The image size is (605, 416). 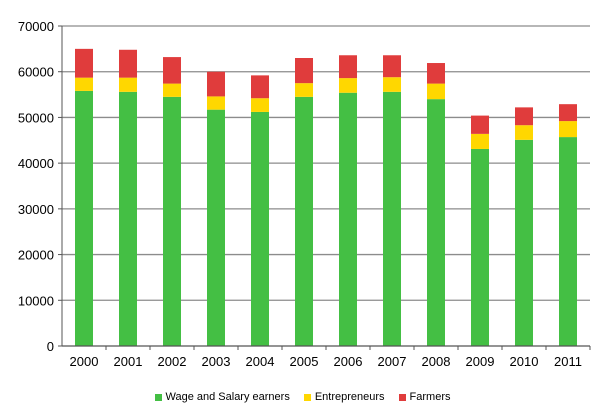 I want to click on bar-entrepreneurs-2007, so click(x=392, y=84).